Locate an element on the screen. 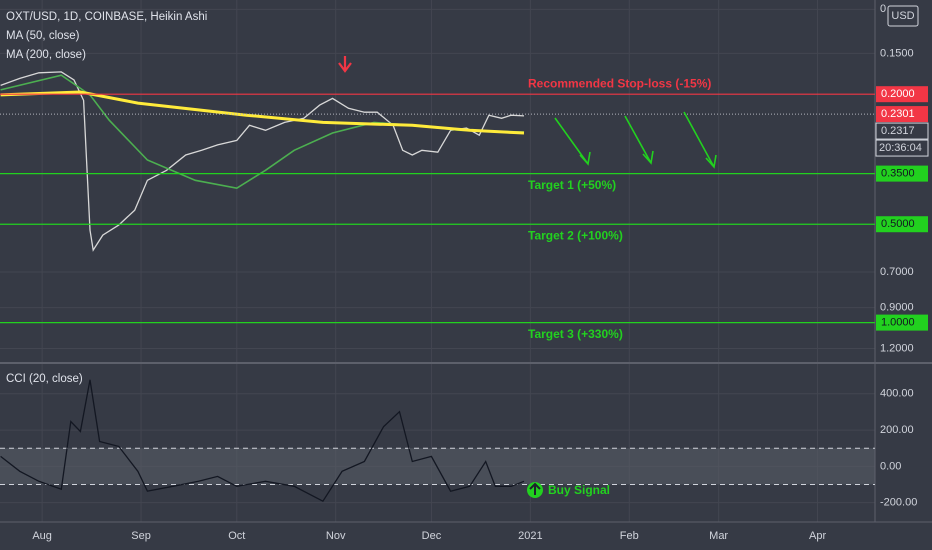 Image resolution: width=932 pixels, height=550 pixels. x-tick-label: Aug is located at coordinates (42, 536).